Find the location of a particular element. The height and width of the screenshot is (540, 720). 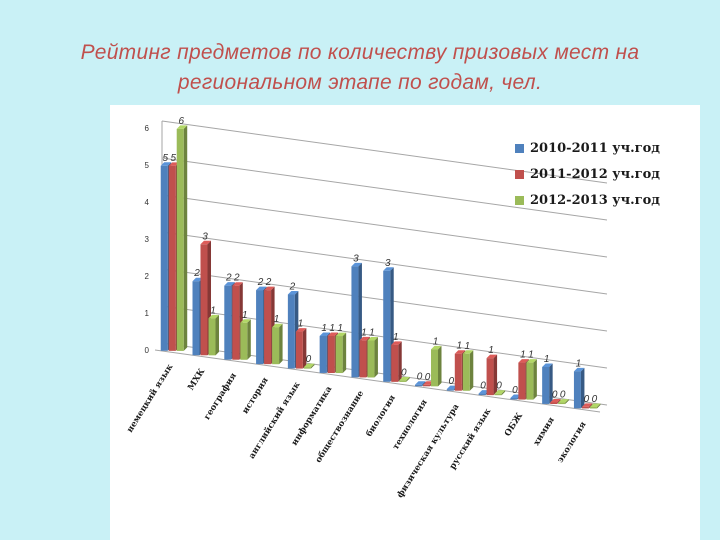

legend-item: 2011-2012 уч.год is located at coordinates (587, 174).